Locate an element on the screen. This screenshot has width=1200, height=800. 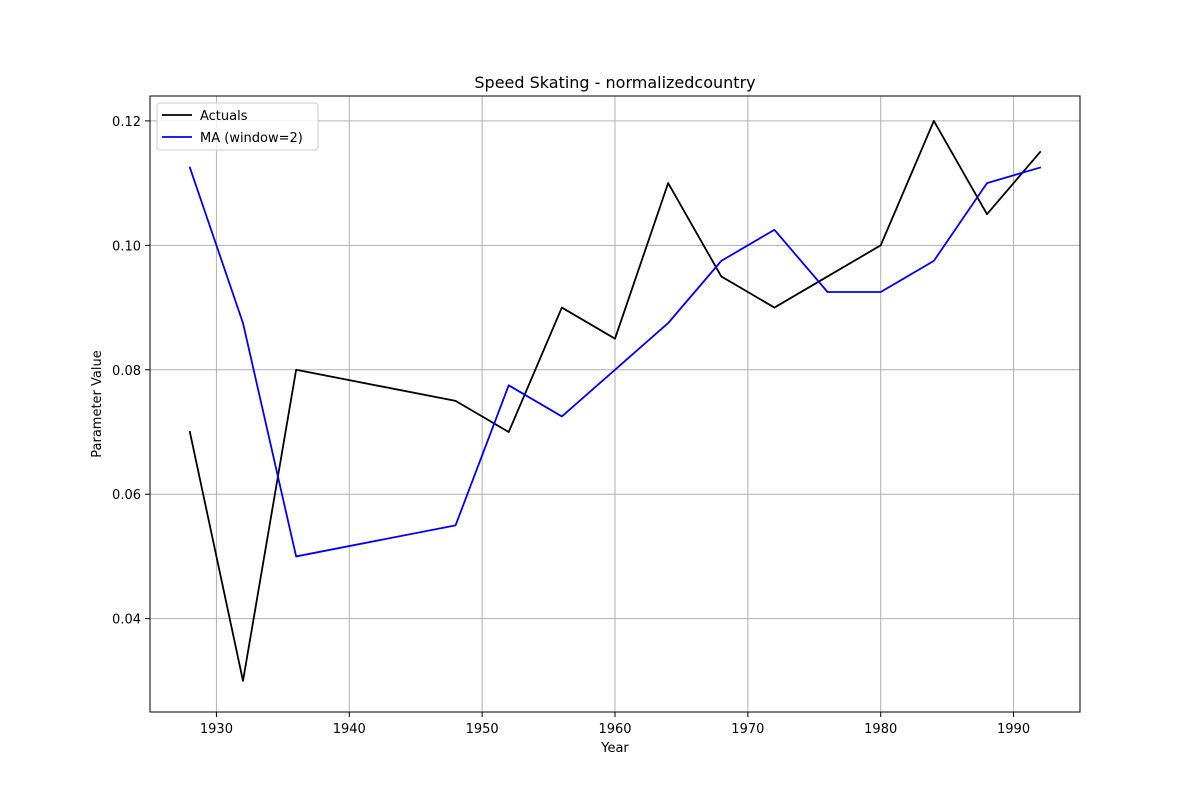
legend-label-actuals: Actuals is located at coordinates (224, 116).